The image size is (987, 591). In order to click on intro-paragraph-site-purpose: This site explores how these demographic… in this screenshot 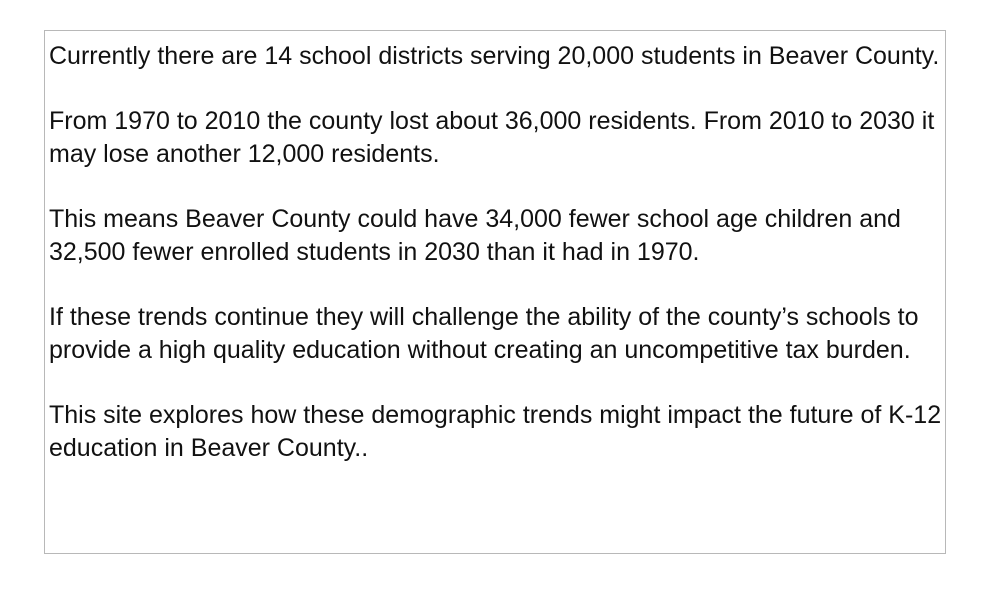, I will do `click(495, 431)`.